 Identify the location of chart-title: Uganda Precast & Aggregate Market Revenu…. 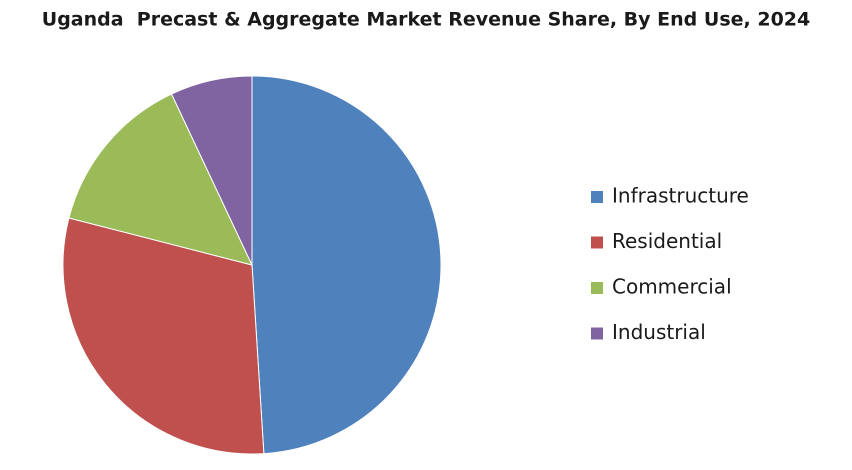
(426, 20).